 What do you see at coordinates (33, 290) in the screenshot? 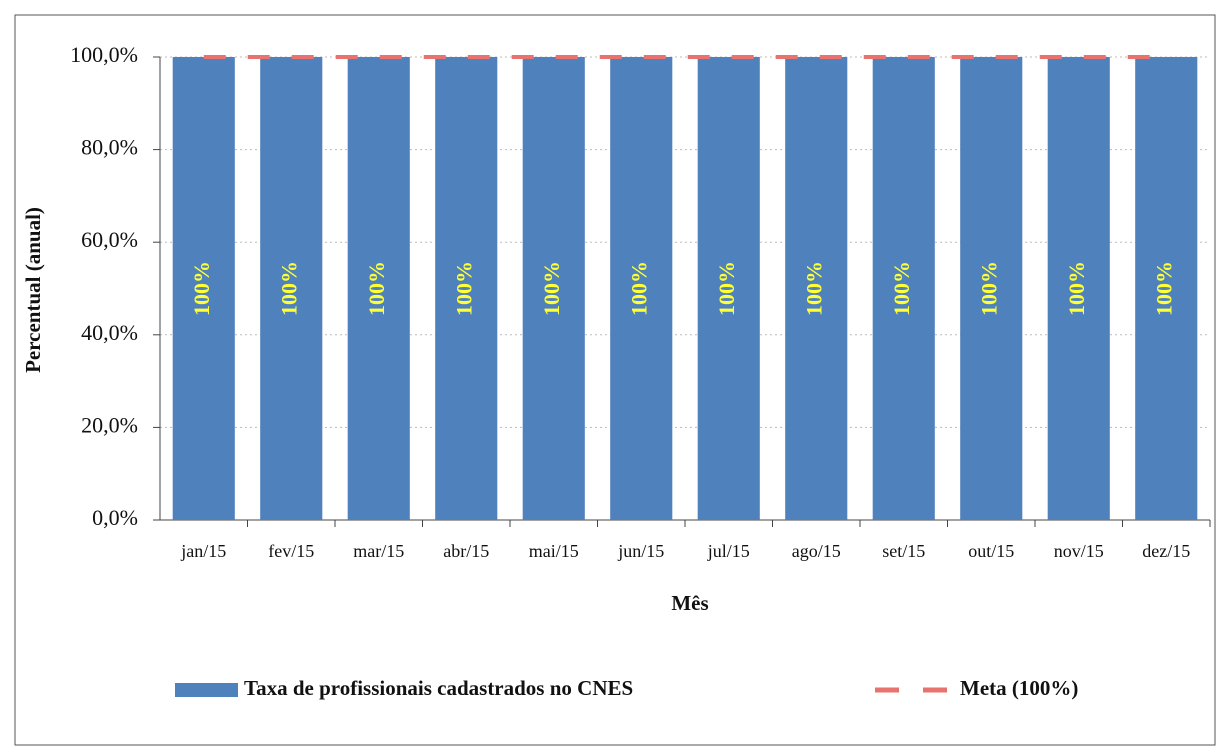
I see `y-axis-title: Percentual (anual)` at bounding box center [33, 290].